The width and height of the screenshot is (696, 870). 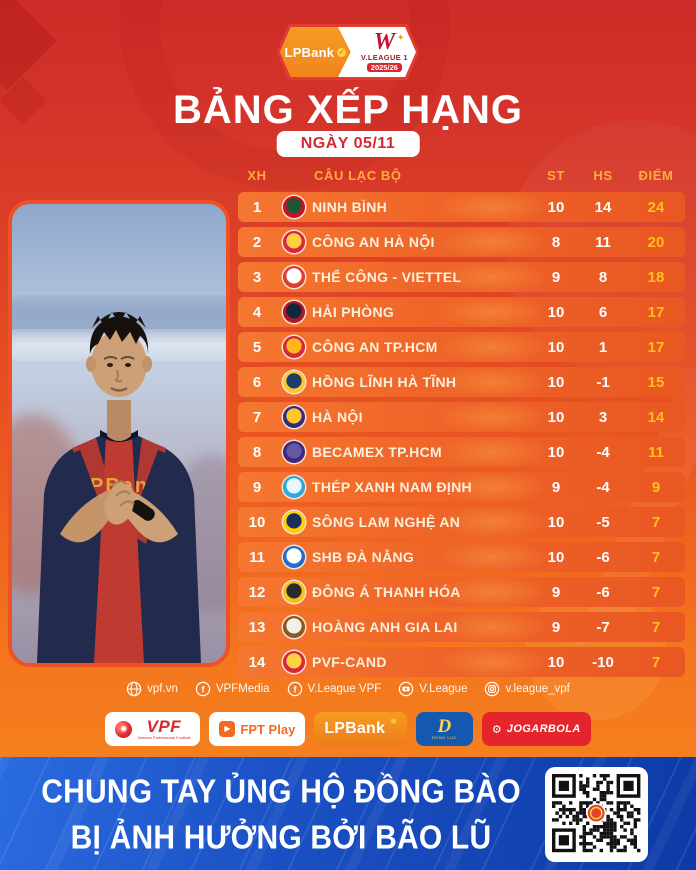 I want to click on social-handle: V.League, so click(x=443, y=689).